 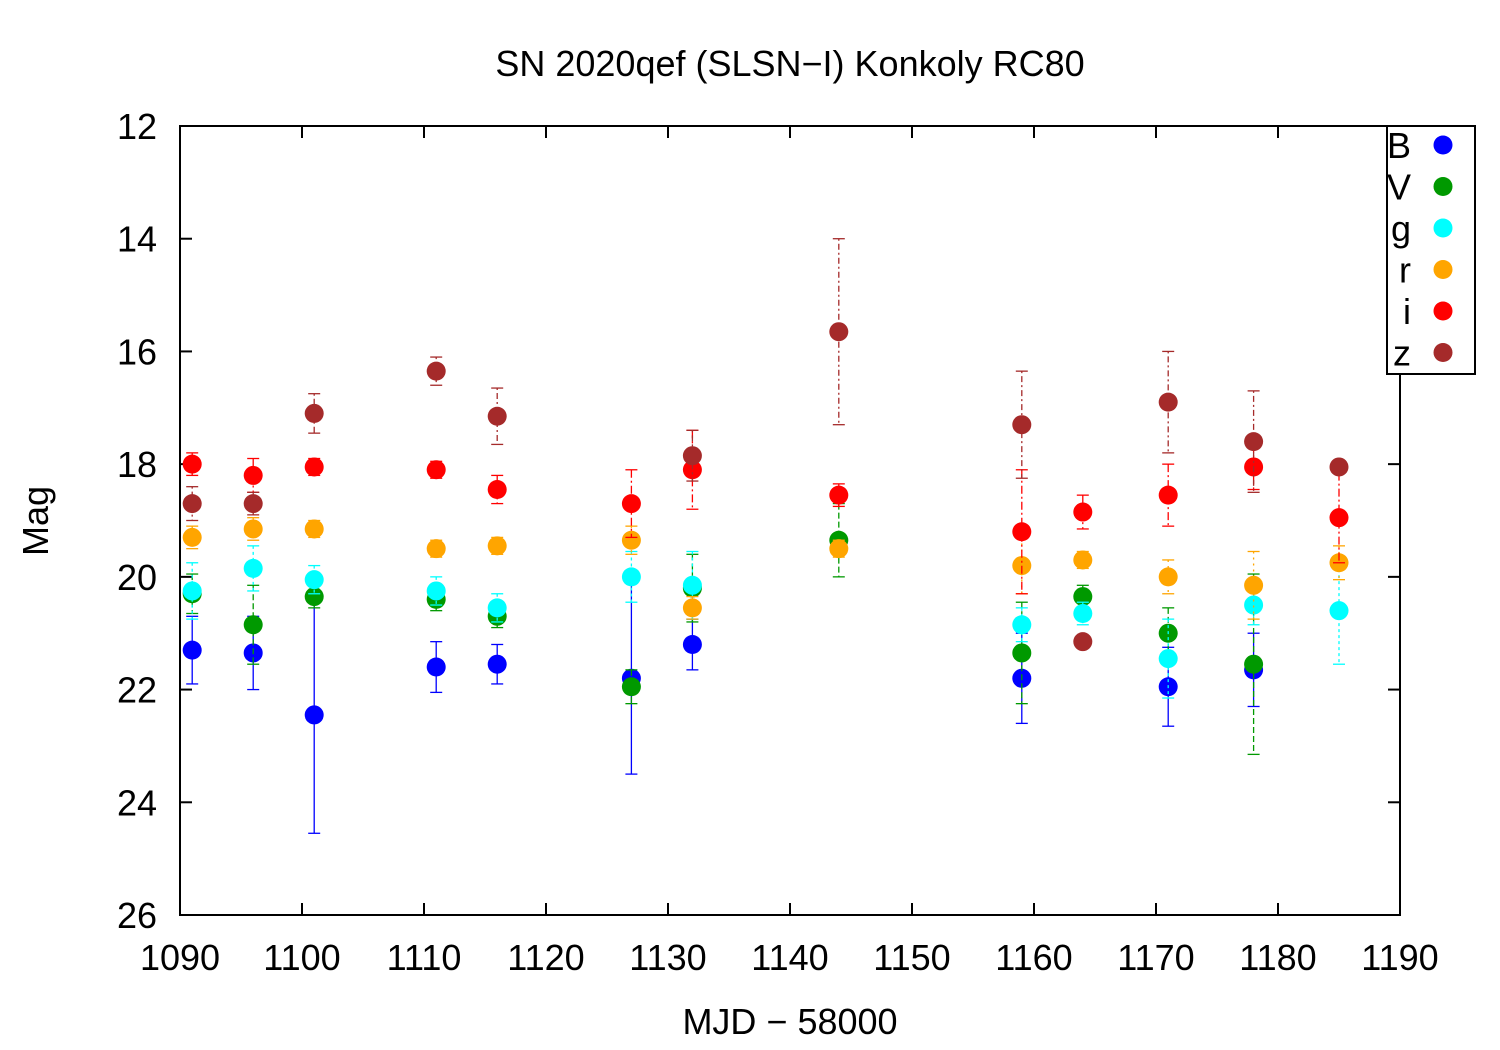 What do you see at coordinates (137, 915) in the screenshot?
I see `y-tick-label: 26` at bounding box center [137, 915].